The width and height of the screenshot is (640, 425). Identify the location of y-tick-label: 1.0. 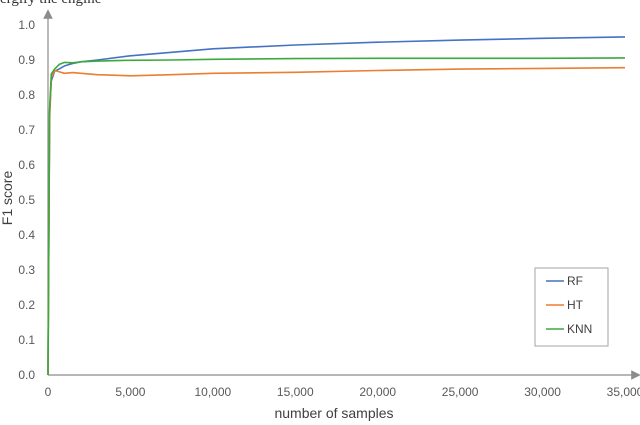
(26, 25).